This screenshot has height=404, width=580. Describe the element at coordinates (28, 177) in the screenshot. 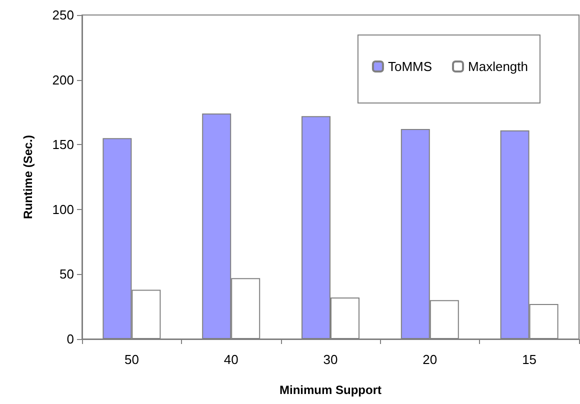

I see `y-axis-title: Runtime (Sec.)` at that location.